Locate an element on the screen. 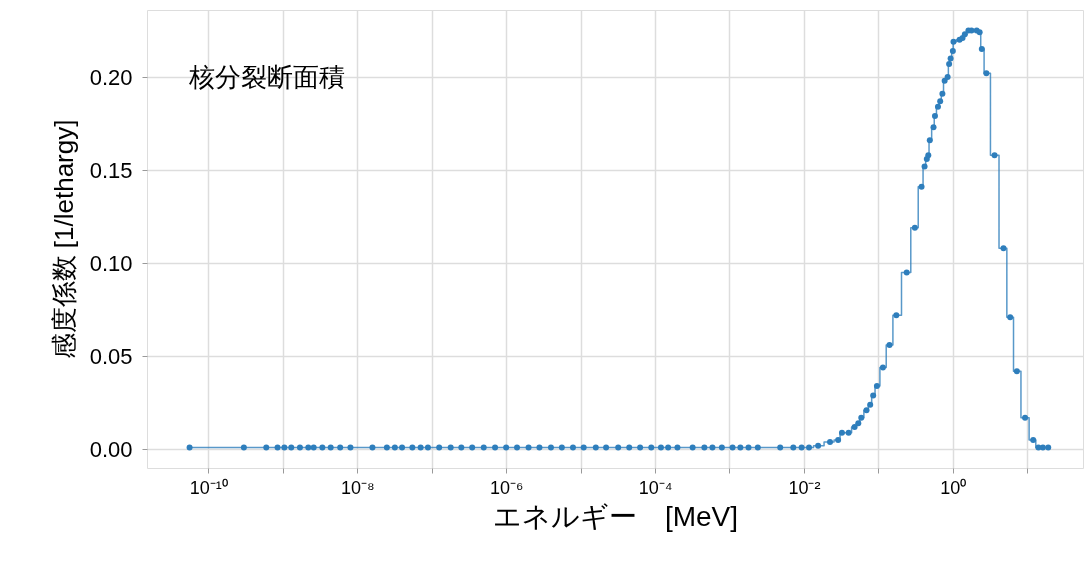 The height and width of the screenshot is (563, 1085). x-axis-title: エネルギー [MeV] is located at coordinates (615, 516).